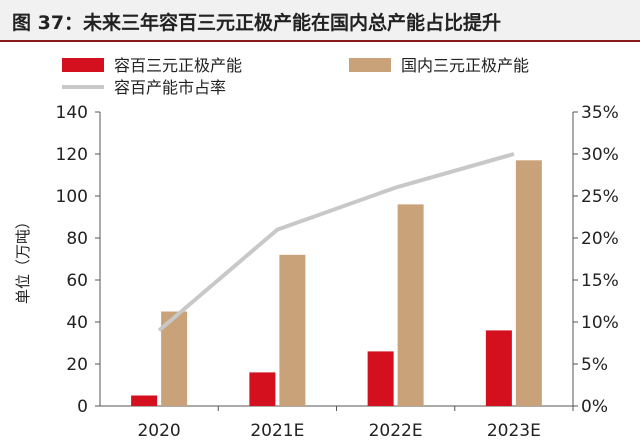  Describe the element at coordinates (77, 323) in the screenshot. I see `y-tick-label: 40` at that location.